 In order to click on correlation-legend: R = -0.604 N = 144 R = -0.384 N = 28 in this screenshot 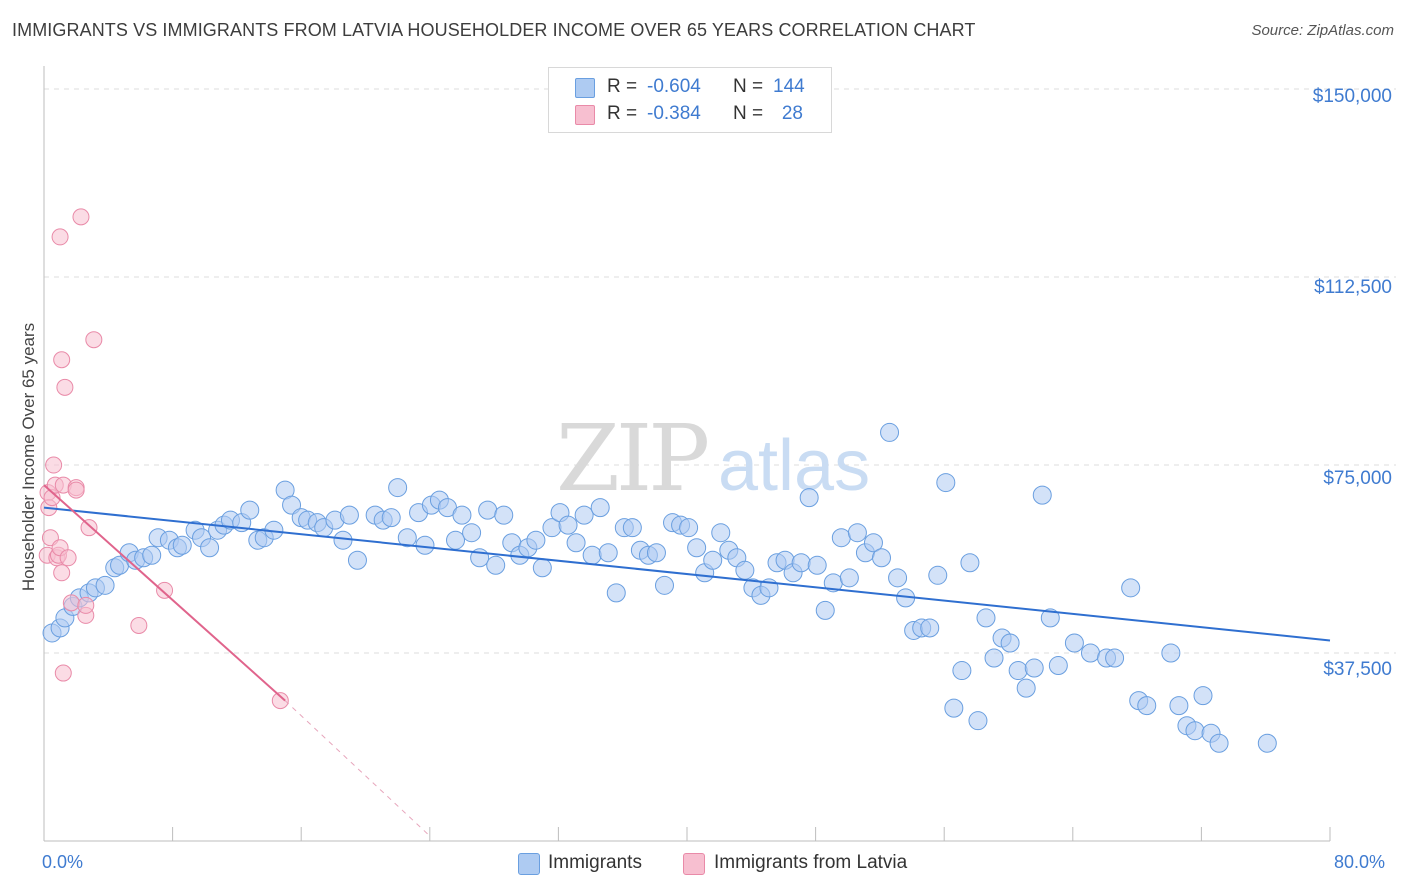, I will do `click(690, 100)`.